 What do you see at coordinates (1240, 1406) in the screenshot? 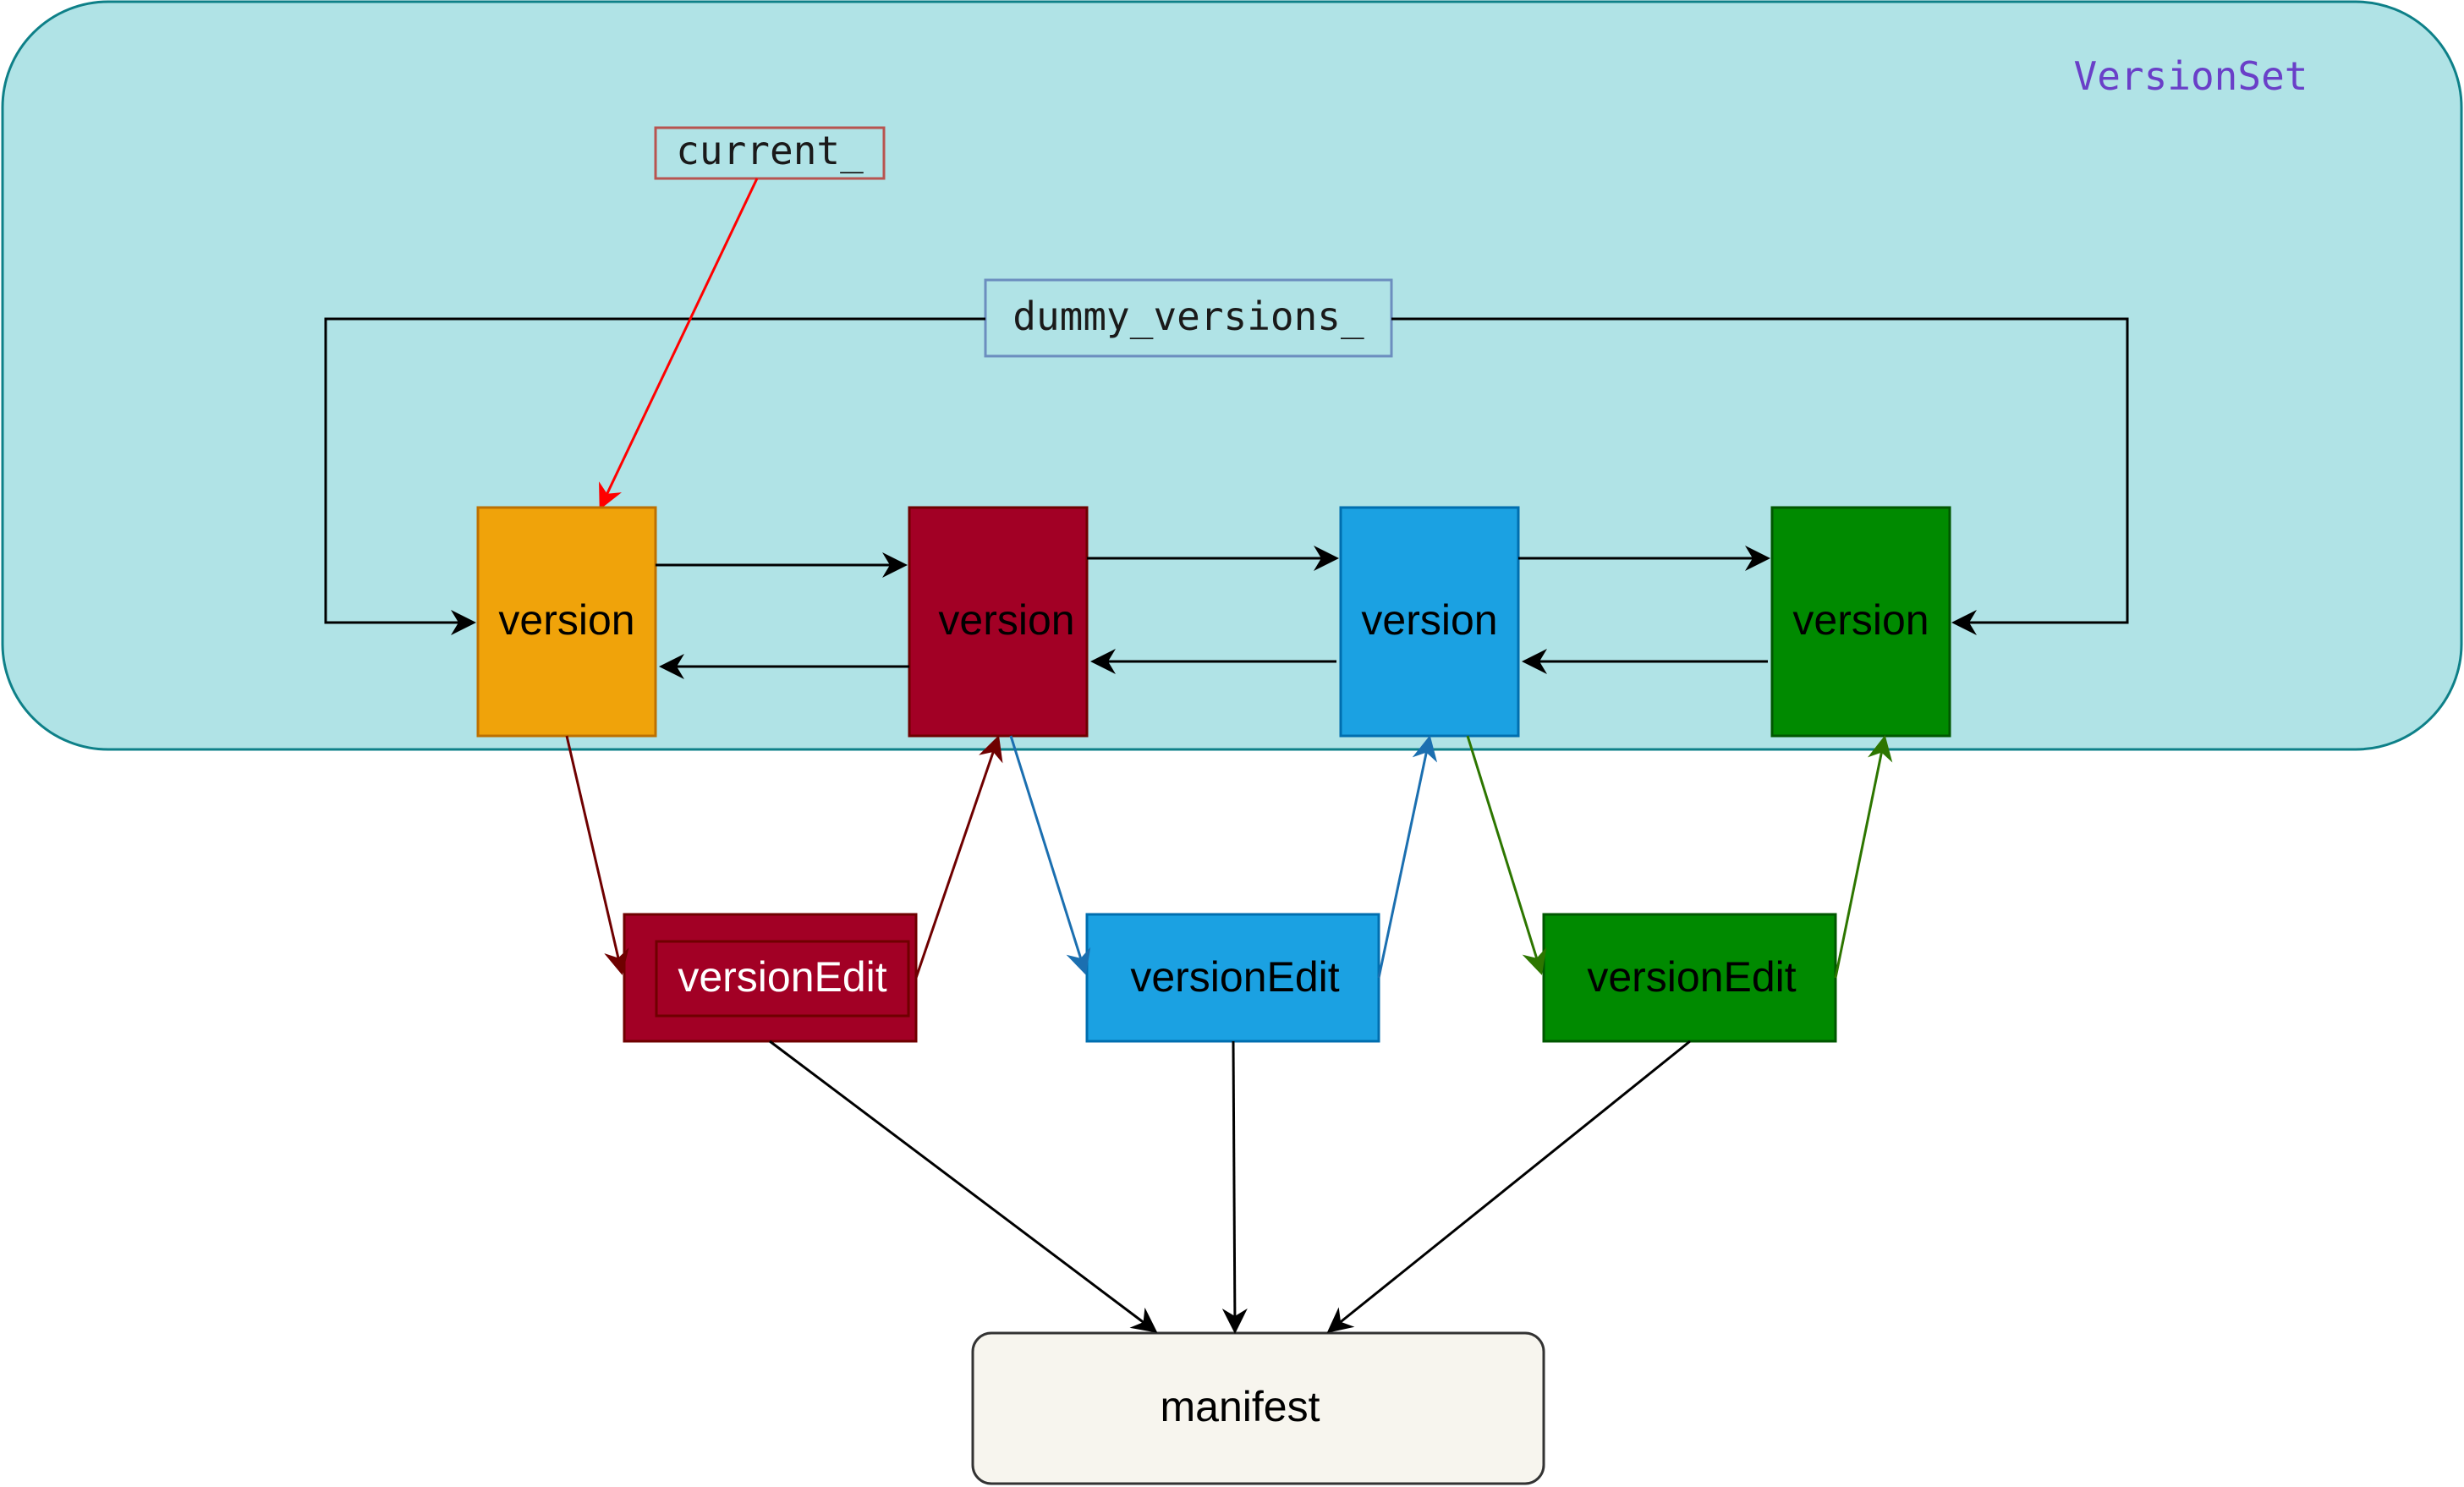
I see `manifest-label: manifest` at bounding box center [1240, 1406].